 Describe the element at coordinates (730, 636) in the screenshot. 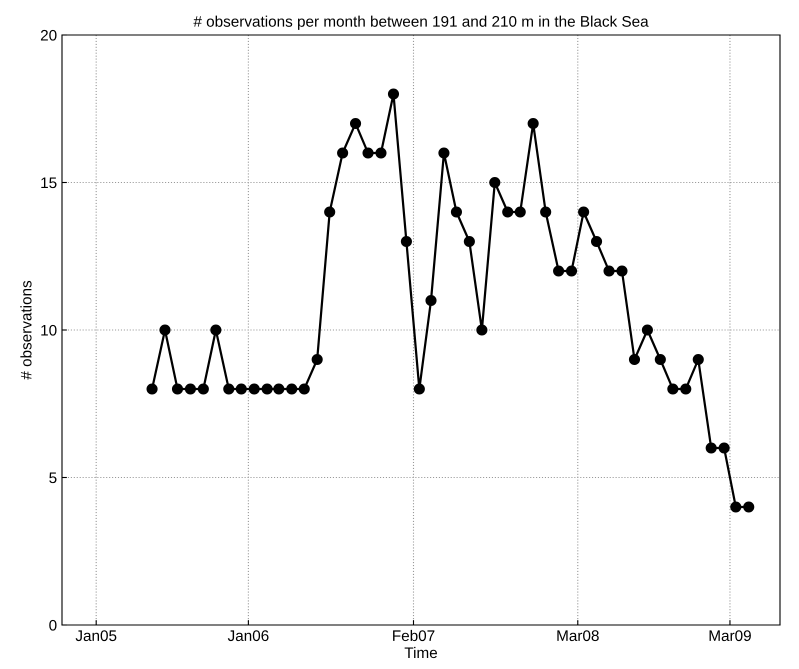

I see `x-tick-label: Mar09` at that location.